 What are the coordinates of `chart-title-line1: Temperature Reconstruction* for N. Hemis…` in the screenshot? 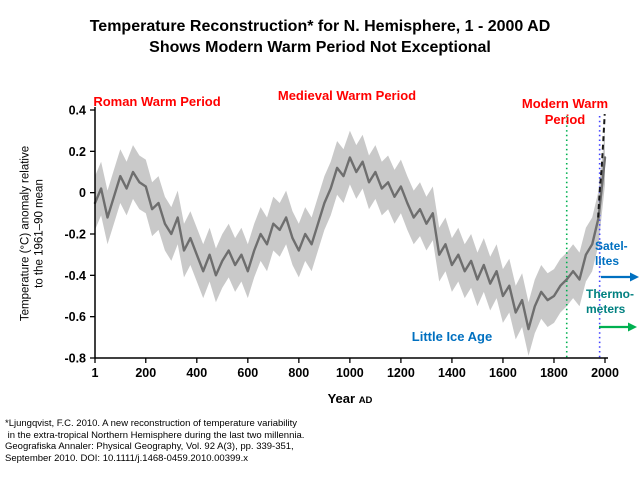 It's located at (320, 26).